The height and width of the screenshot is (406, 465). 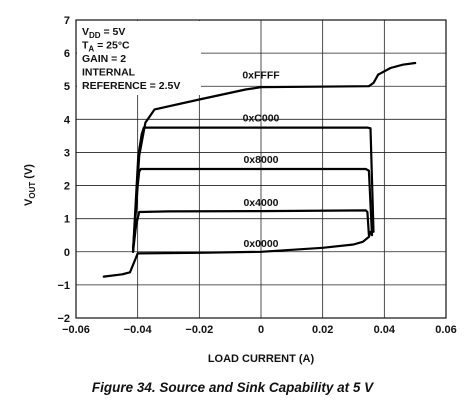 I want to click on y-tick-label: 6, so click(x=67, y=54).